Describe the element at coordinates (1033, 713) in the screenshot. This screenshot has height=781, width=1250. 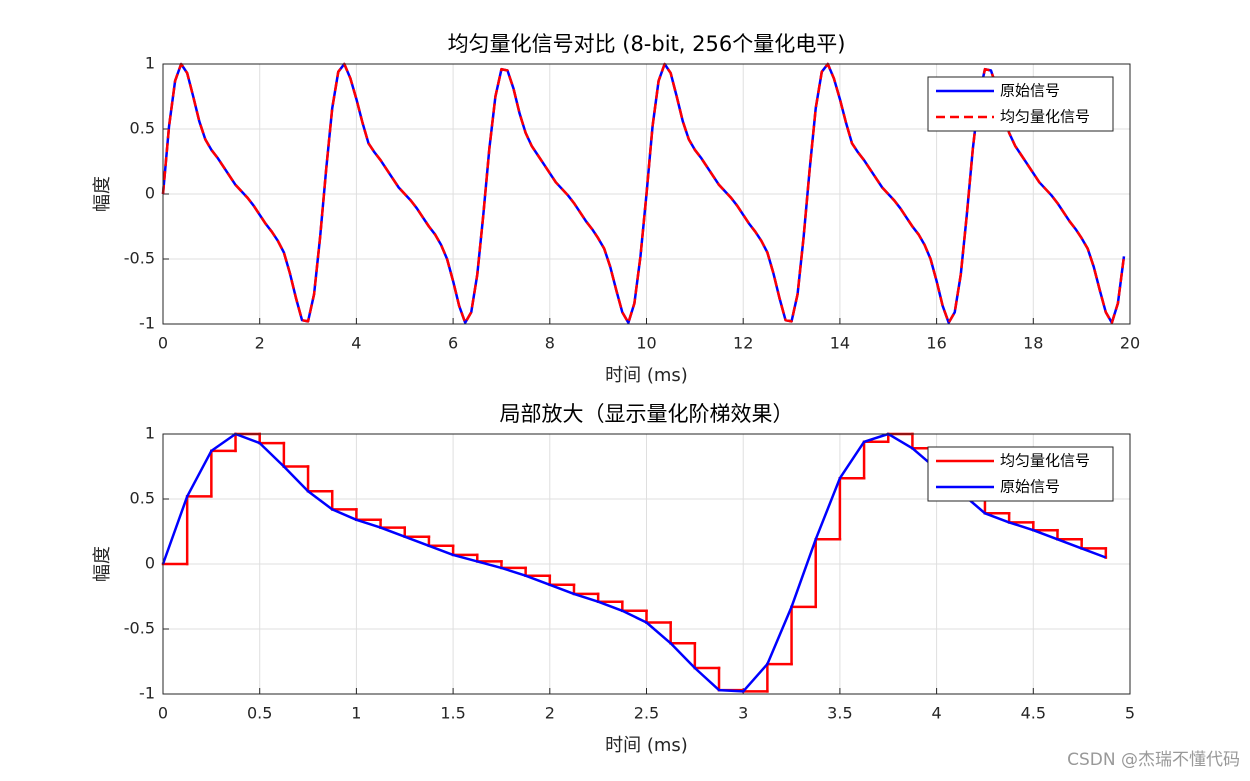
I see `x-tick-label: 4.5` at that location.